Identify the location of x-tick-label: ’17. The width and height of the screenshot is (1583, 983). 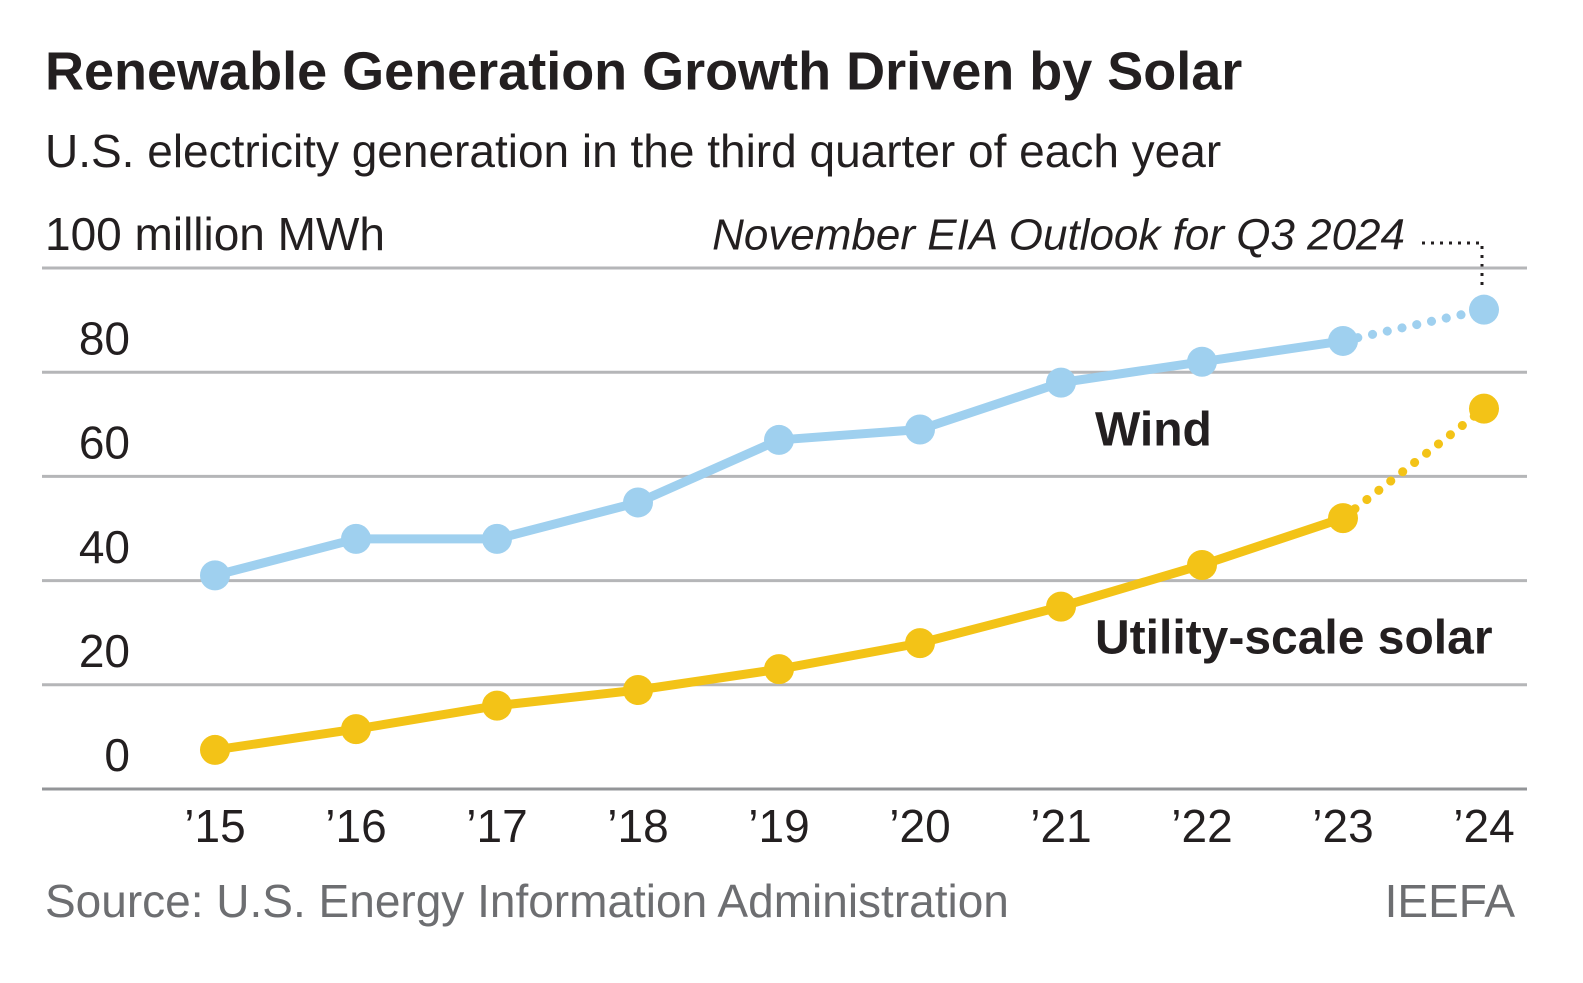
(496, 826).